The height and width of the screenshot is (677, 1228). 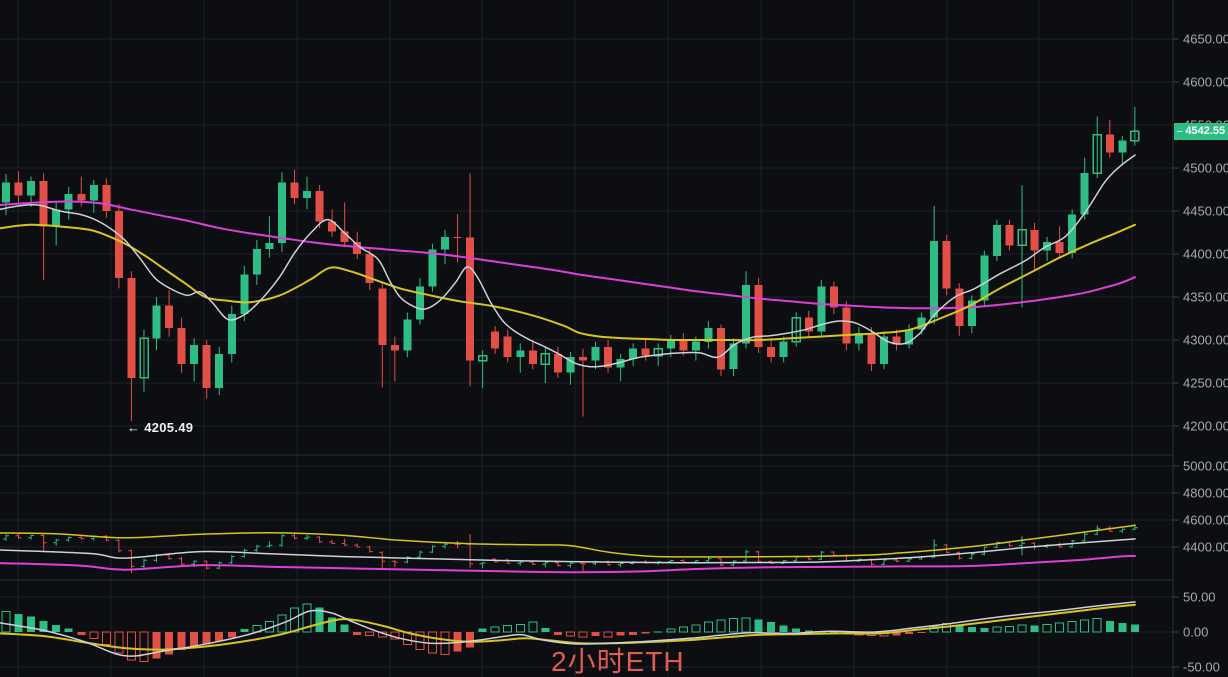 What do you see at coordinates (568, 564) in the screenshot?
I see `middle-ma_magenta-line` at bounding box center [568, 564].